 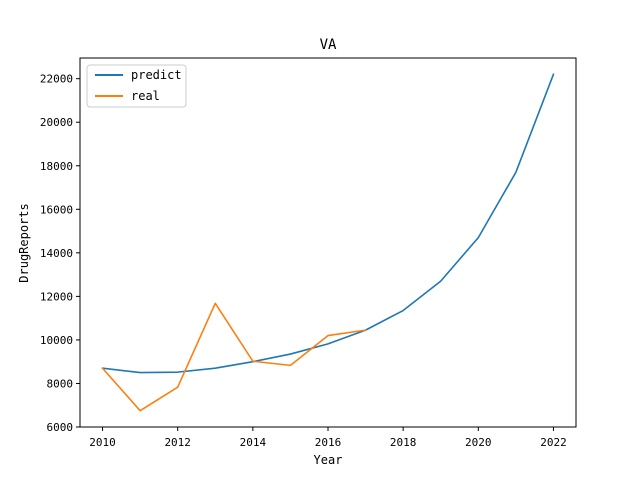 What do you see at coordinates (234, 357) in the screenshot?
I see `series-line-real` at bounding box center [234, 357].